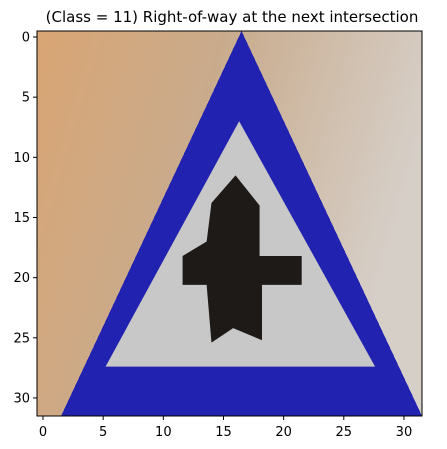 The width and height of the screenshot is (447, 449). I want to click on x-tick-label: 0, so click(43, 432).